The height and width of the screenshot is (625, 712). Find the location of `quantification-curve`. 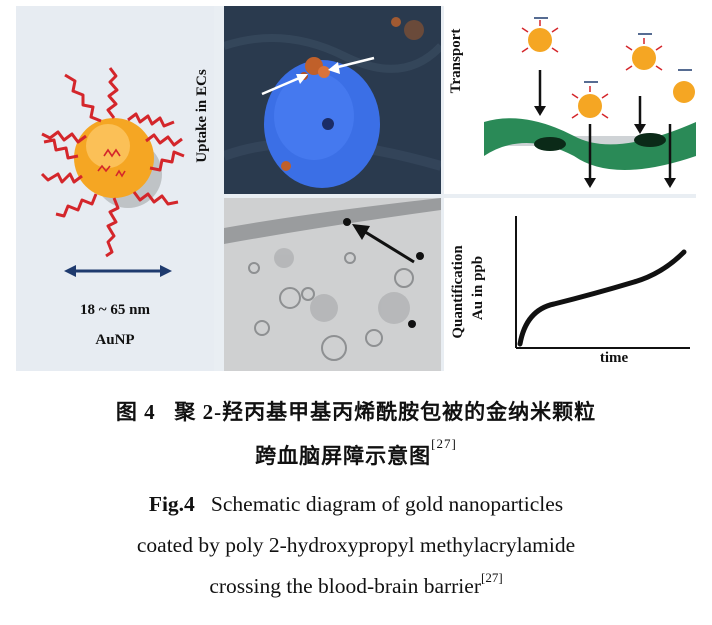

quantification-curve is located at coordinates (602, 282).